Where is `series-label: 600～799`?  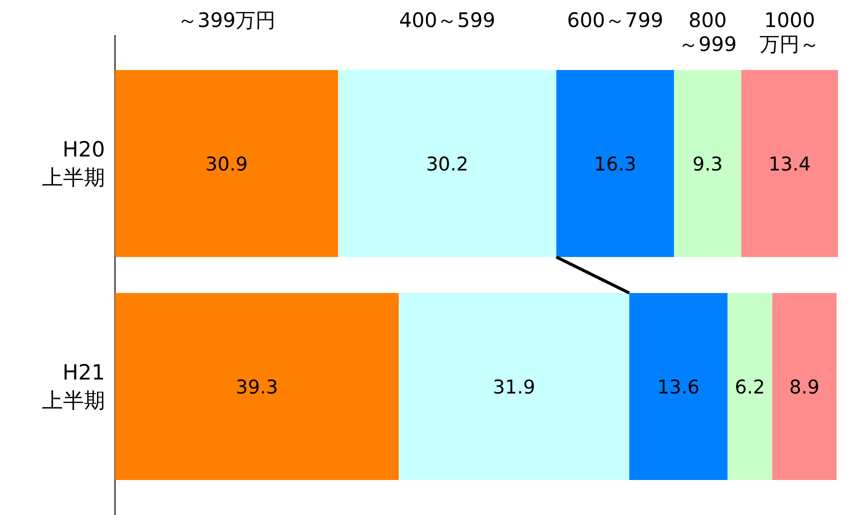
series-label: 600～799 is located at coordinates (615, 20).